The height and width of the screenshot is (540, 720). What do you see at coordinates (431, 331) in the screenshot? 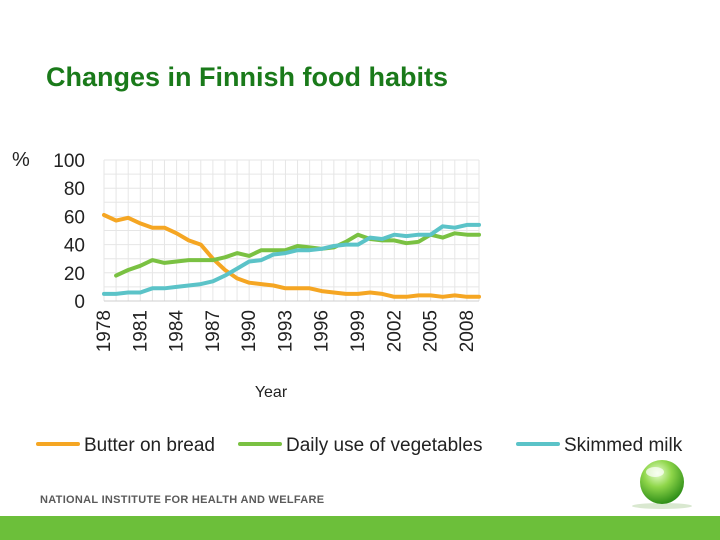
I see `x-tick-label: 2005` at bounding box center [431, 331].